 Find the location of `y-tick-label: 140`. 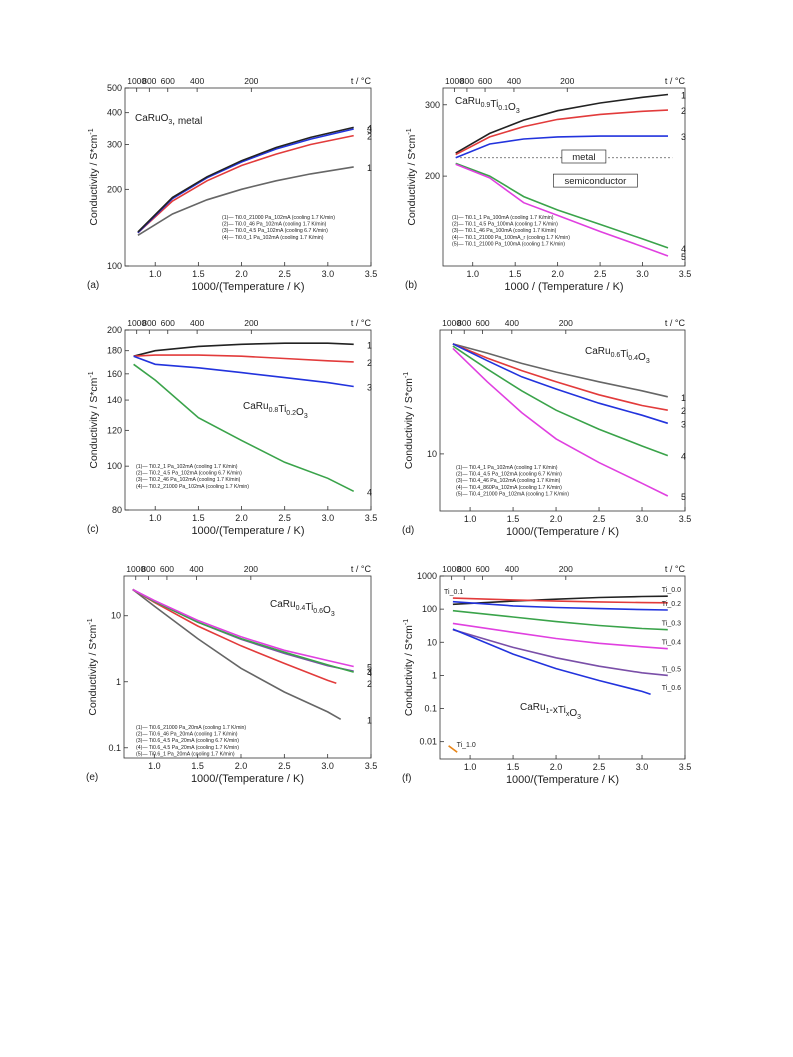

y-tick-label: 140 is located at coordinates (114, 400).